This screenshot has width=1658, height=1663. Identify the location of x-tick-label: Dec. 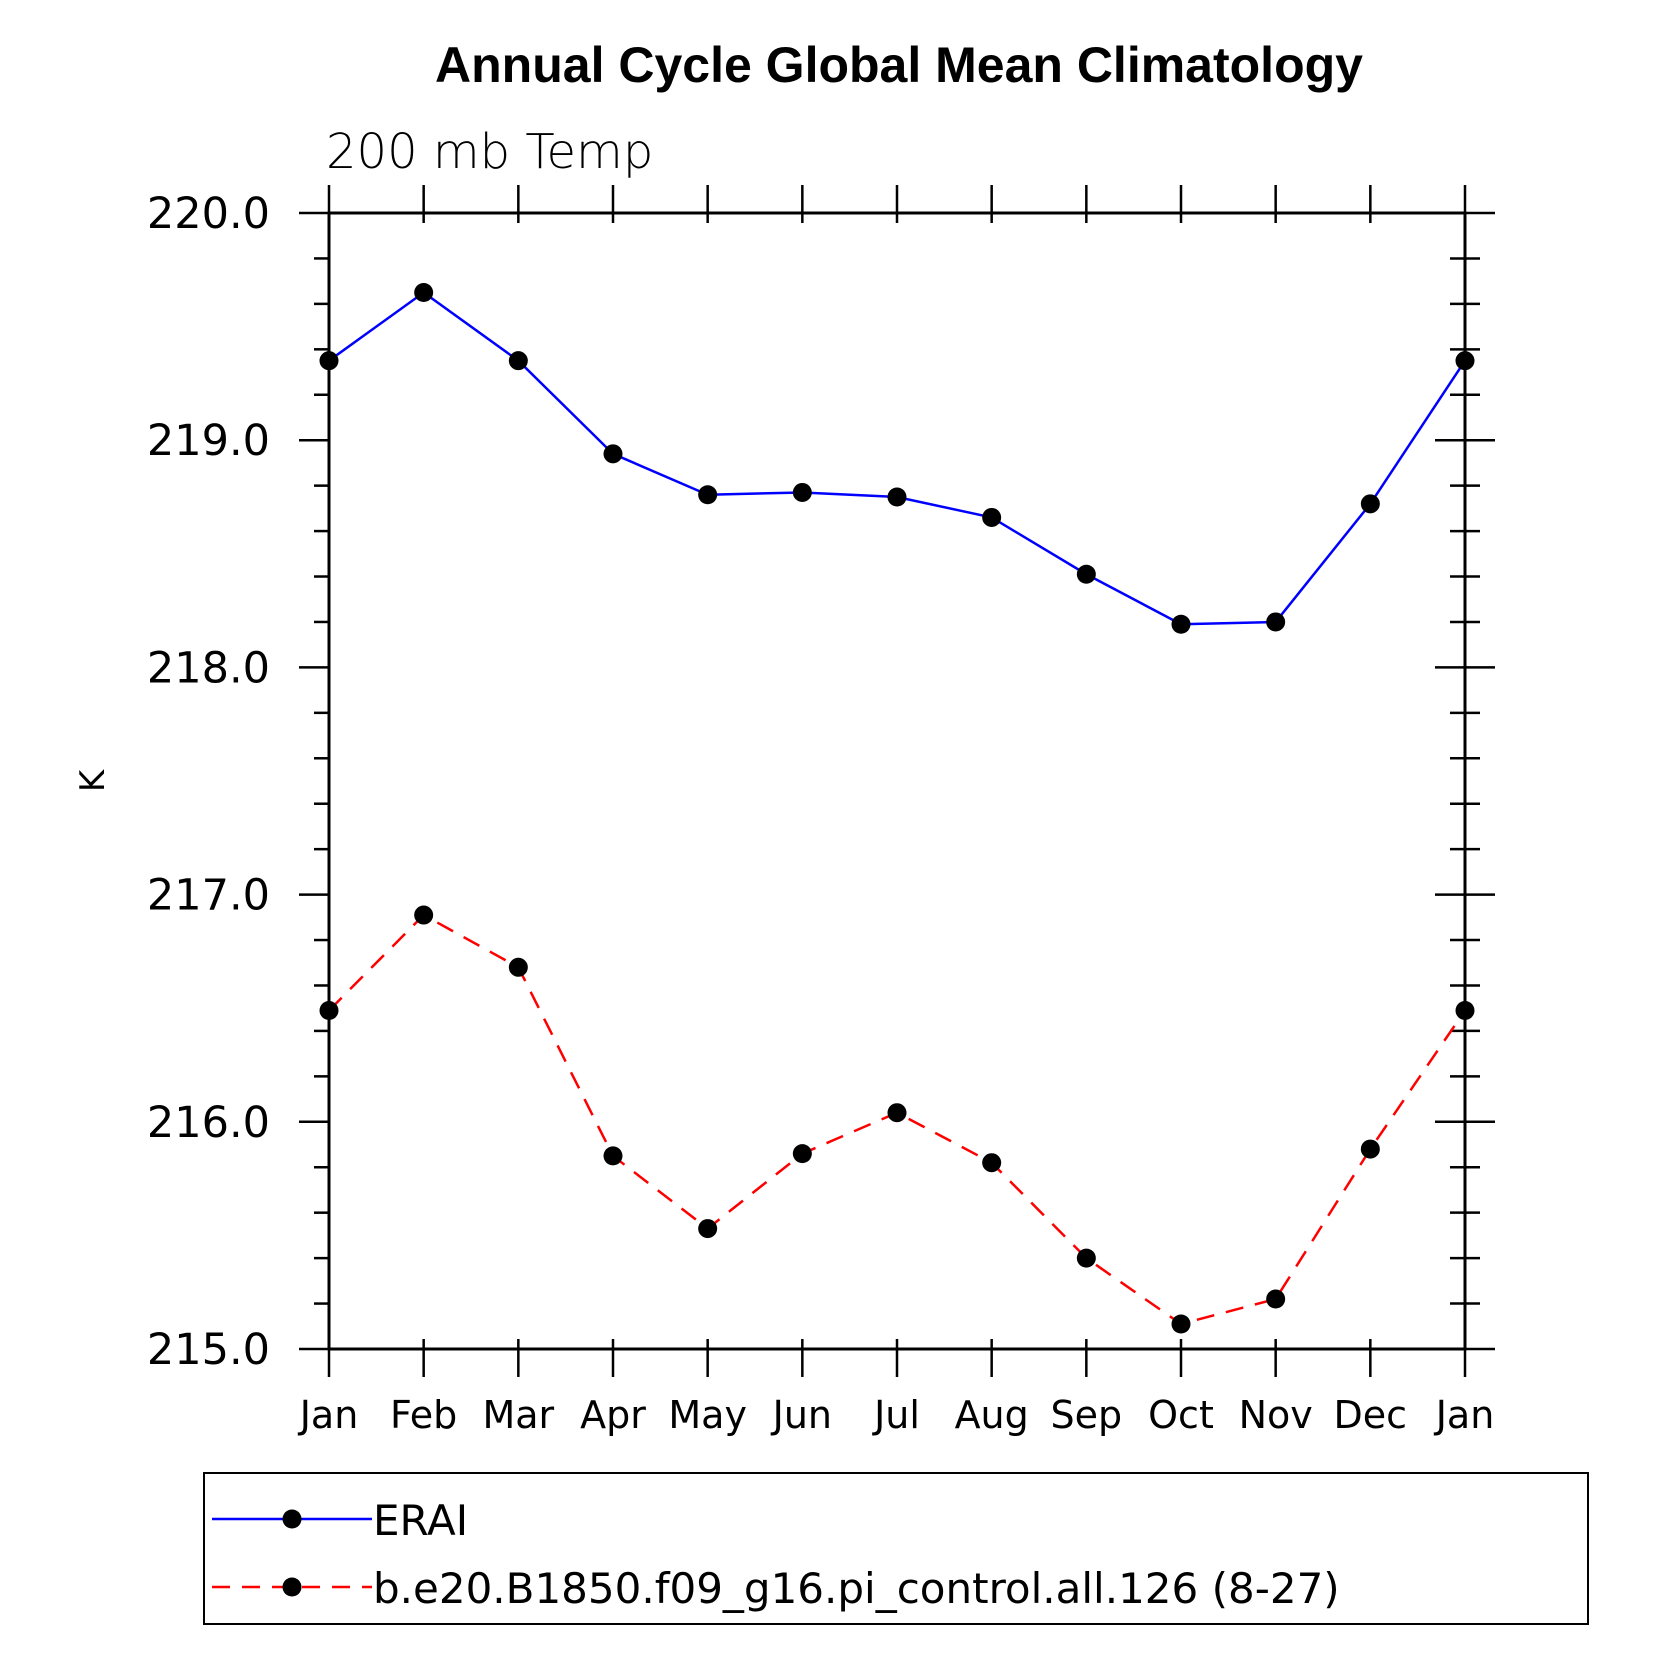
(1371, 1415).